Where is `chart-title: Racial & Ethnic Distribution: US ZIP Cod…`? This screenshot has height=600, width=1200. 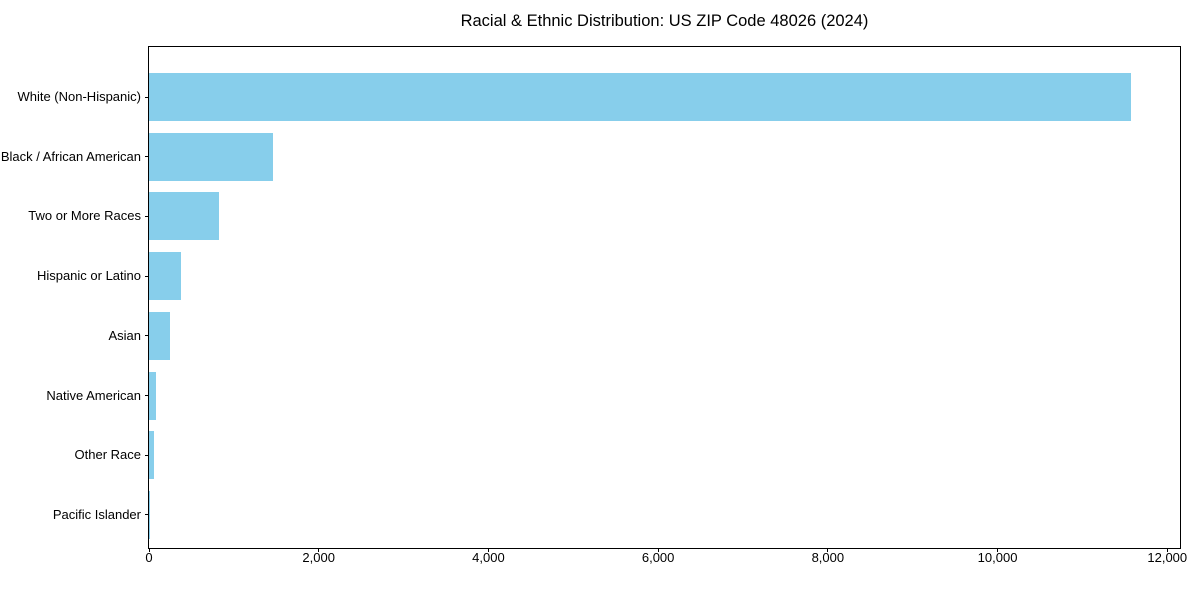
chart-title: Racial & Ethnic Distribution: US ZIP Cod… is located at coordinates (664, 21).